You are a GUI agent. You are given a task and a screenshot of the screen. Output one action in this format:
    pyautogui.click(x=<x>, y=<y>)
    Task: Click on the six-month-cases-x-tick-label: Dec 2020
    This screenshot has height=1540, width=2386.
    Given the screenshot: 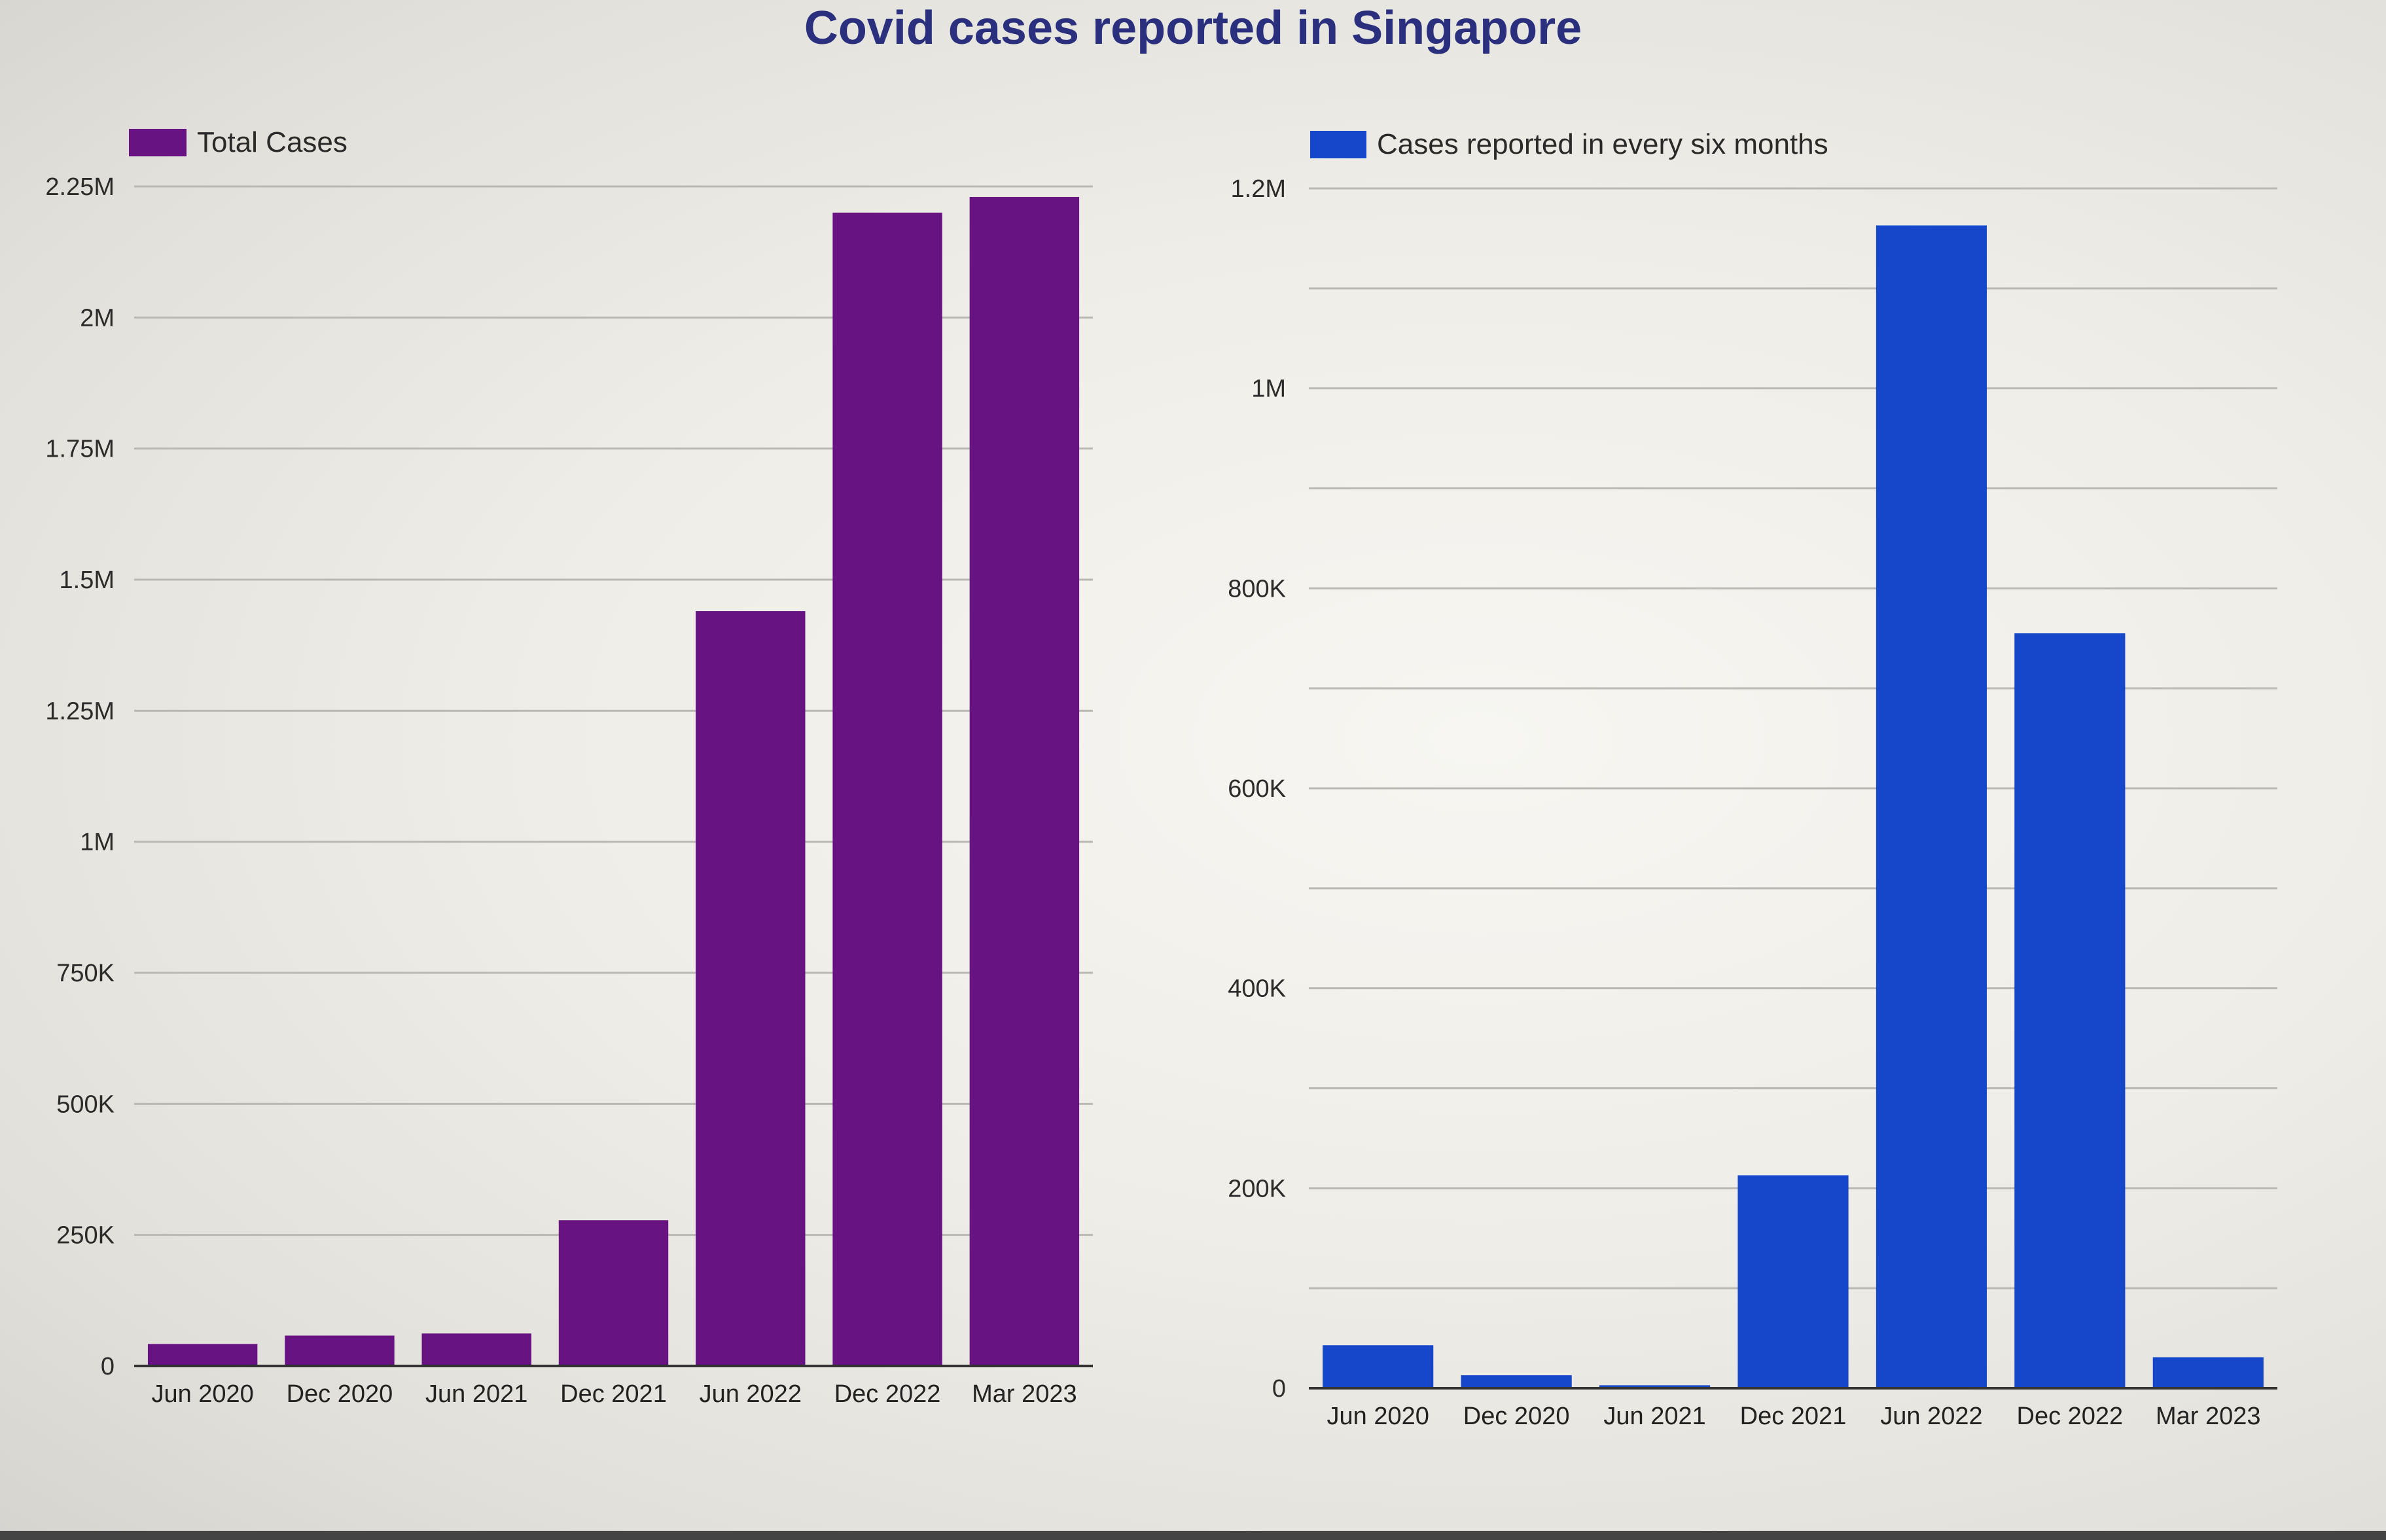 What is the action you would take?
    pyautogui.click(x=1517, y=1416)
    